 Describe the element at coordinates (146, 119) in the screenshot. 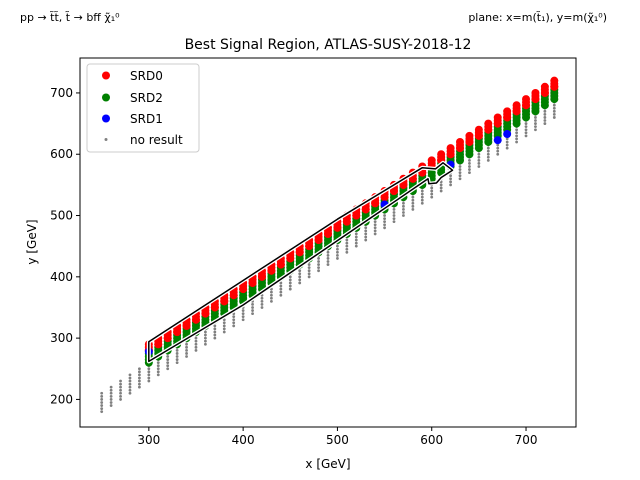

I see `legend-label-srd1: SRD1` at that location.